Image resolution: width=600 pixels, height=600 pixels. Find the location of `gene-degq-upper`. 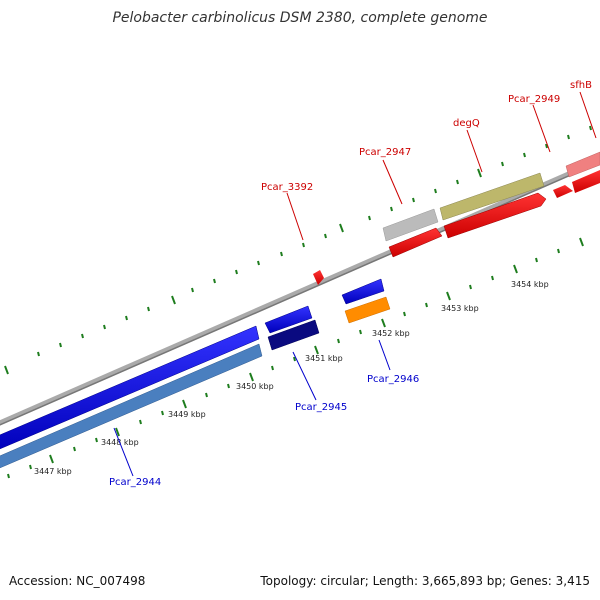

gene-degq-upper is located at coordinates (492, 196).